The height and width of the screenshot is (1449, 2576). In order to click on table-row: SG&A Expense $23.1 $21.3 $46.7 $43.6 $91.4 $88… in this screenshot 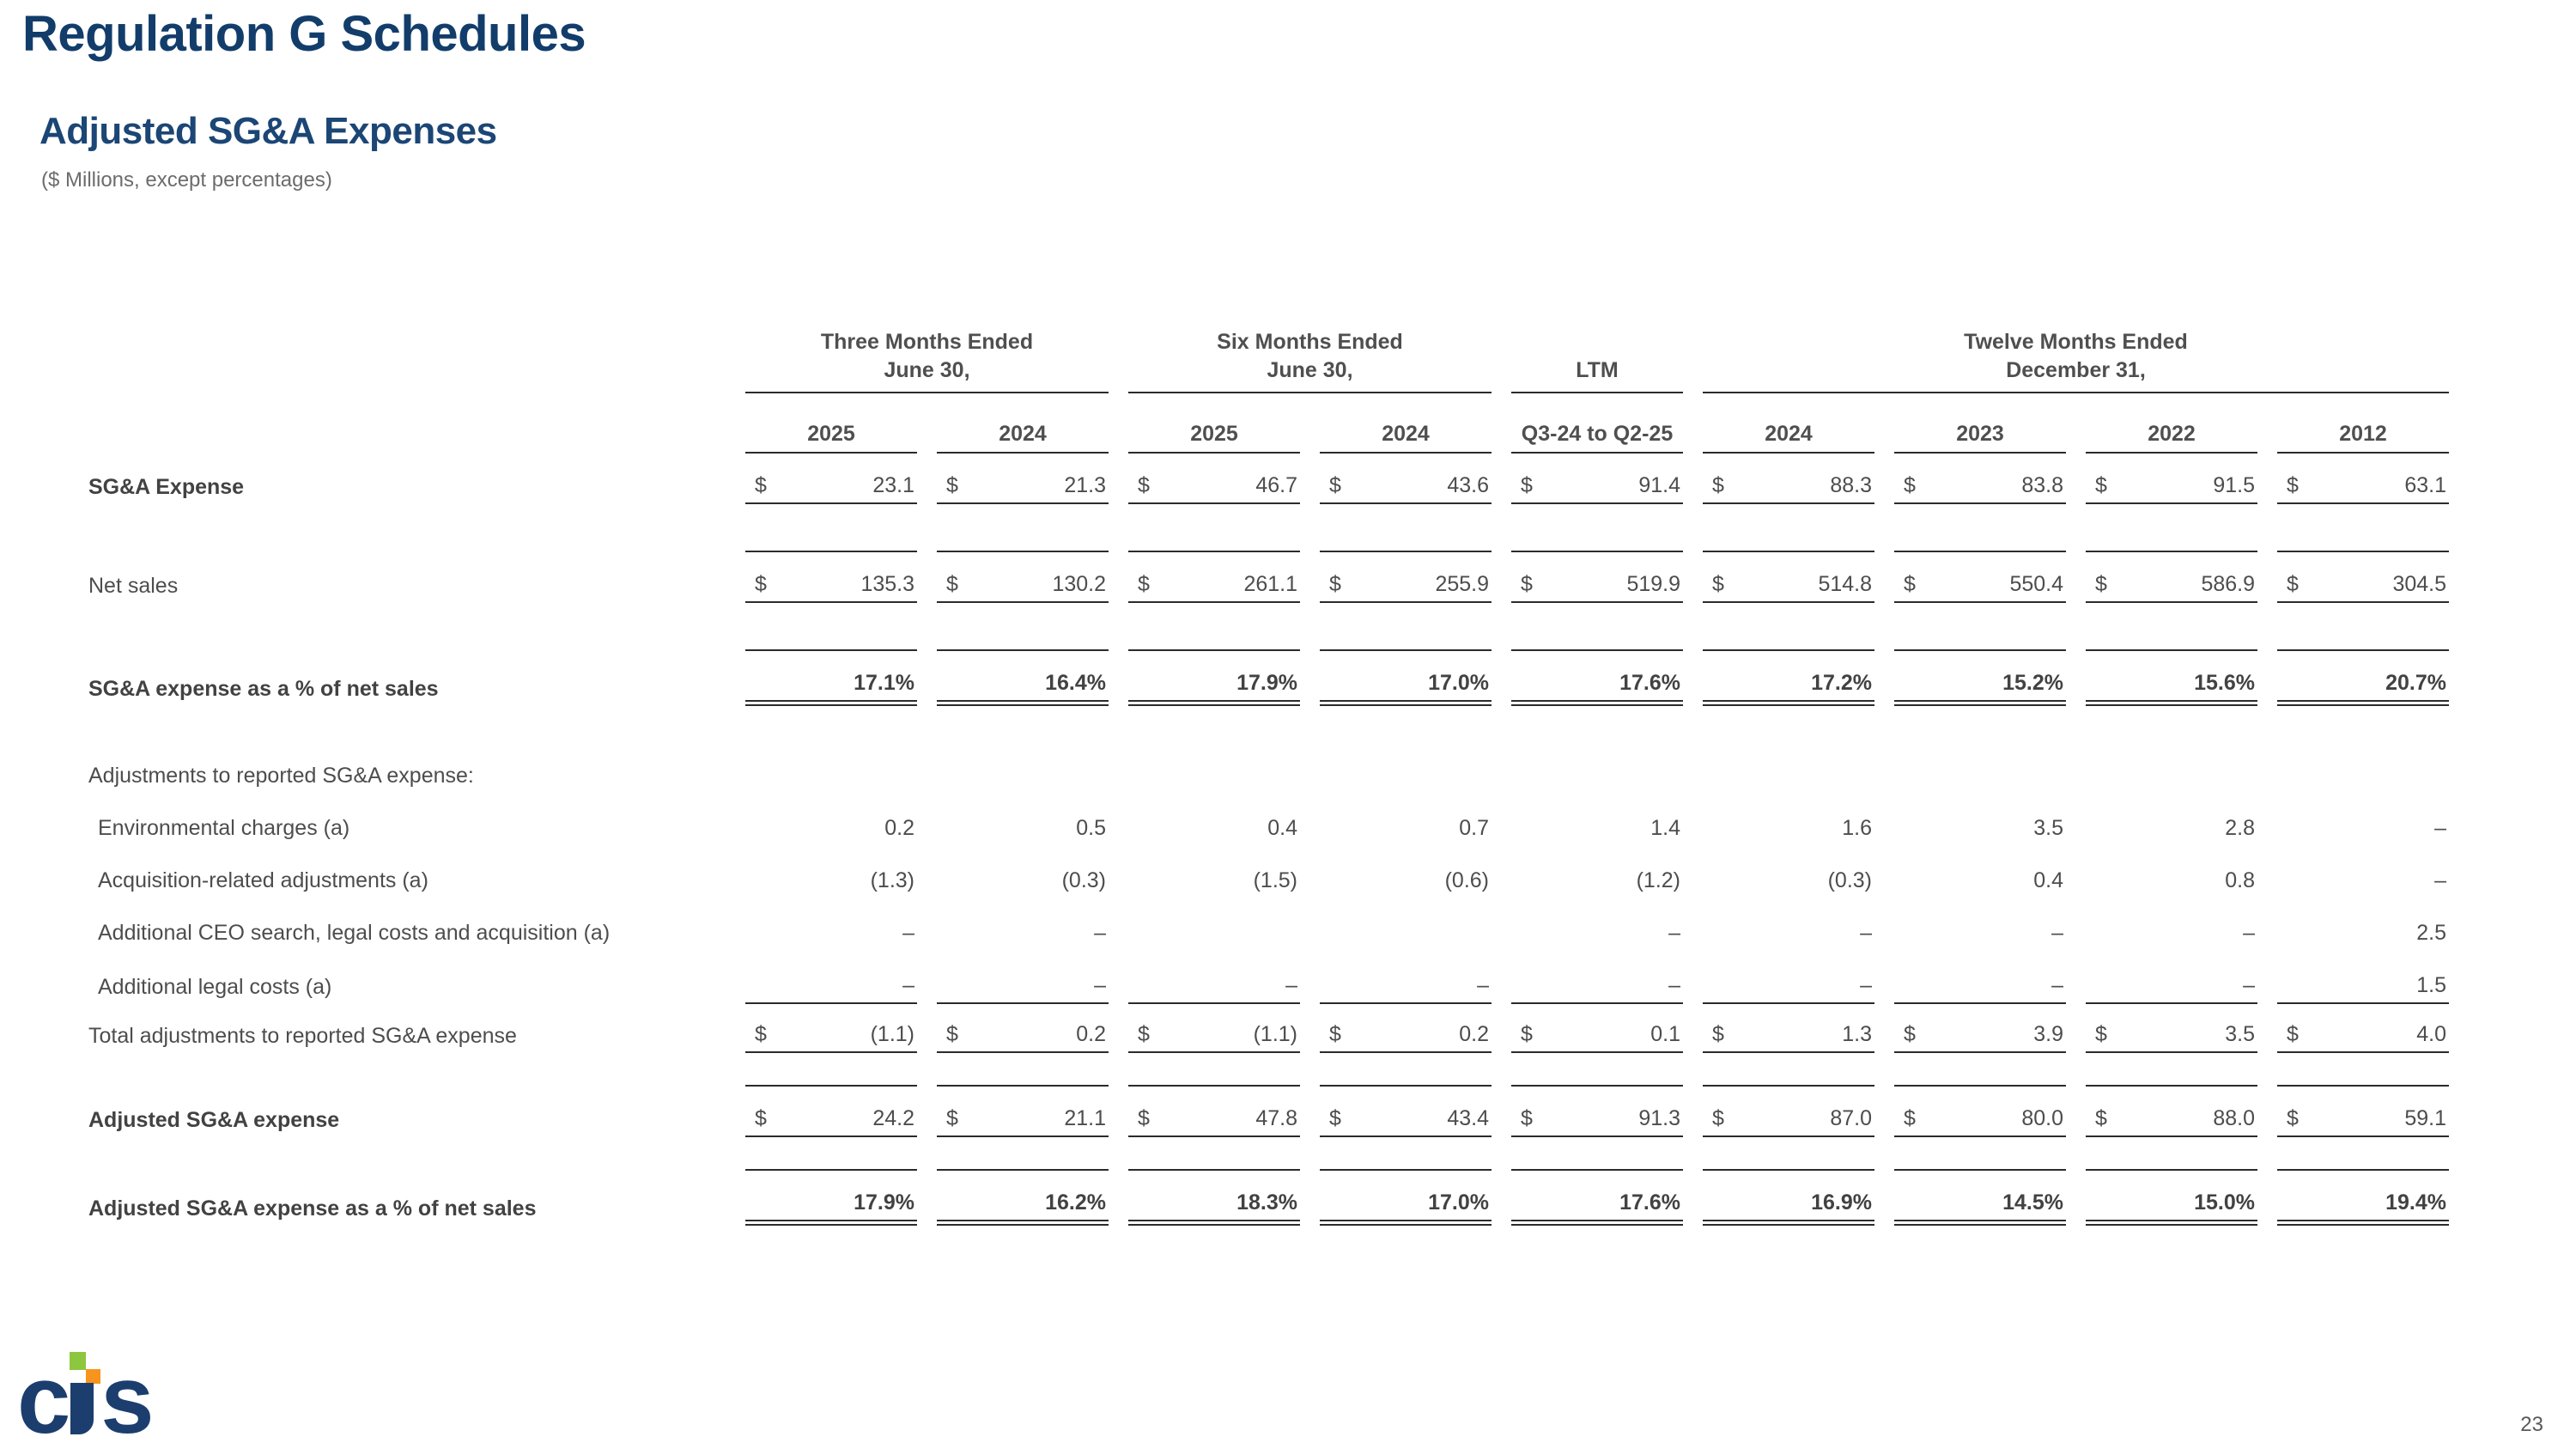, I will do `click(1271, 485)`.